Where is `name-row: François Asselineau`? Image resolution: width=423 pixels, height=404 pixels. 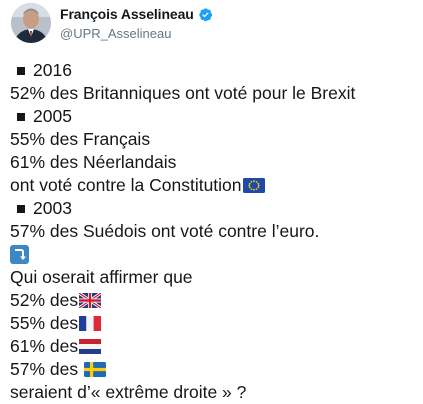 name-row: François Asselineau is located at coordinates (136, 14).